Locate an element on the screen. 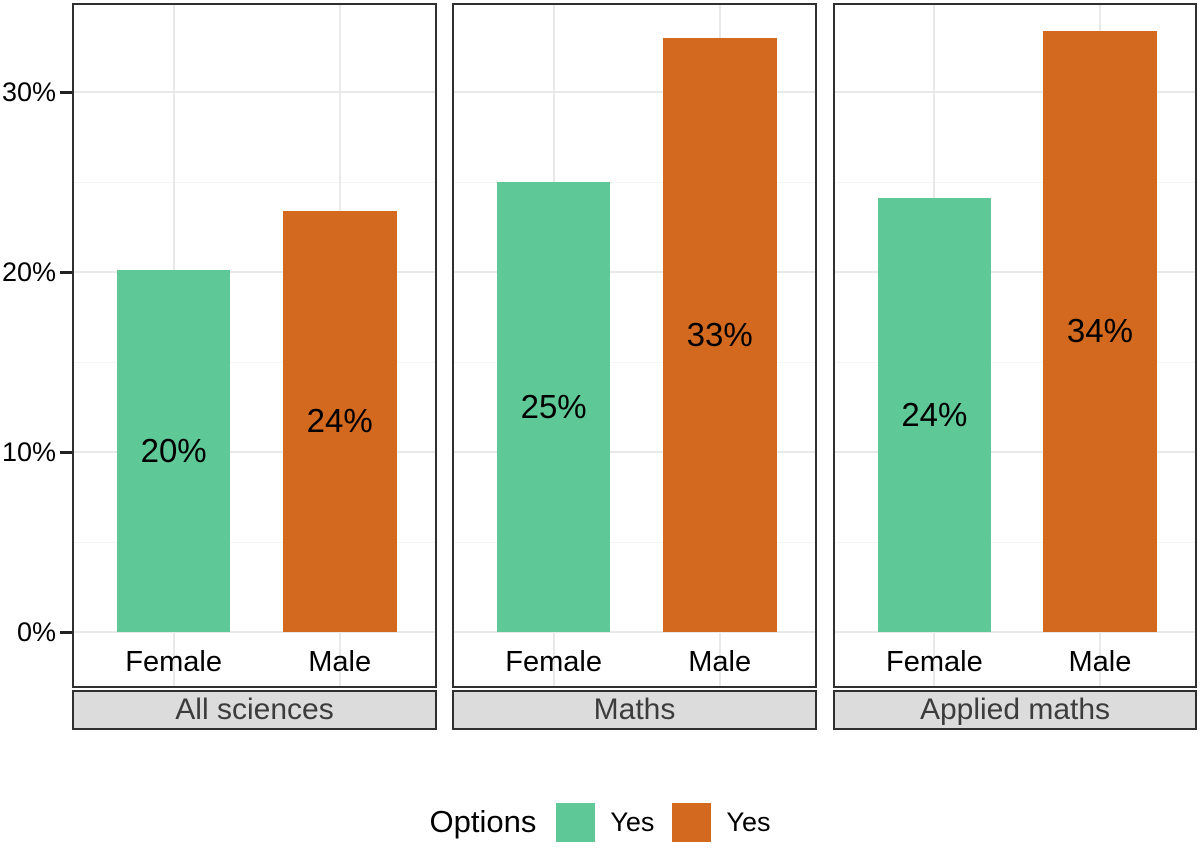 This screenshot has width=1200, height=849. y-axis-tick-label: 20% is located at coordinates (28, 272).